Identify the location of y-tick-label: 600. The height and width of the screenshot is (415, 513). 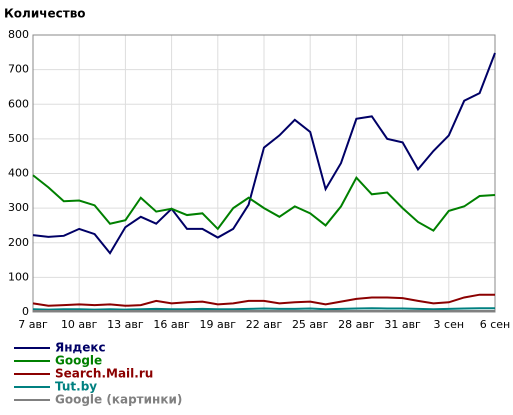
(18, 103).